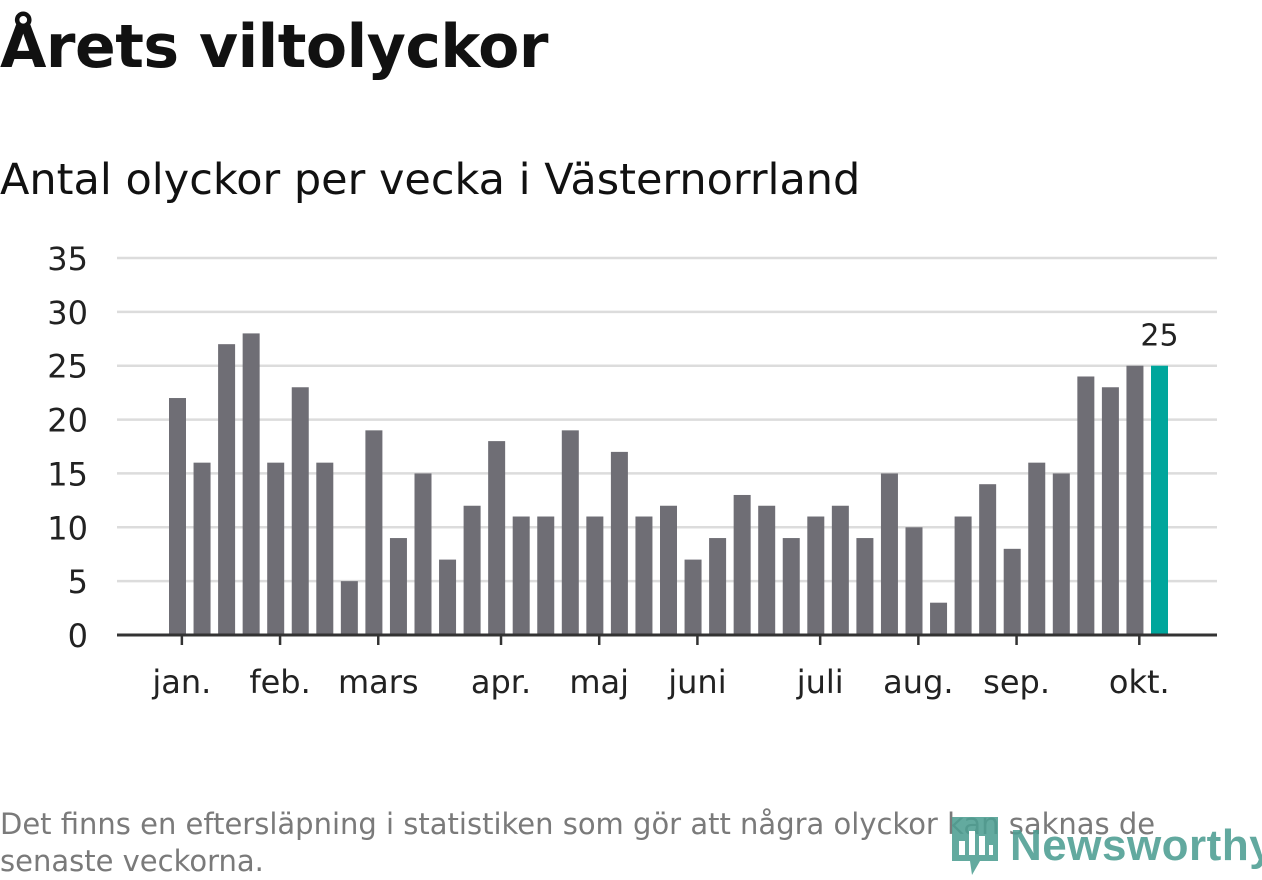  Describe the element at coordinates (696, 682) in the screenshot. I see `x-tick-label: juni` at that location.